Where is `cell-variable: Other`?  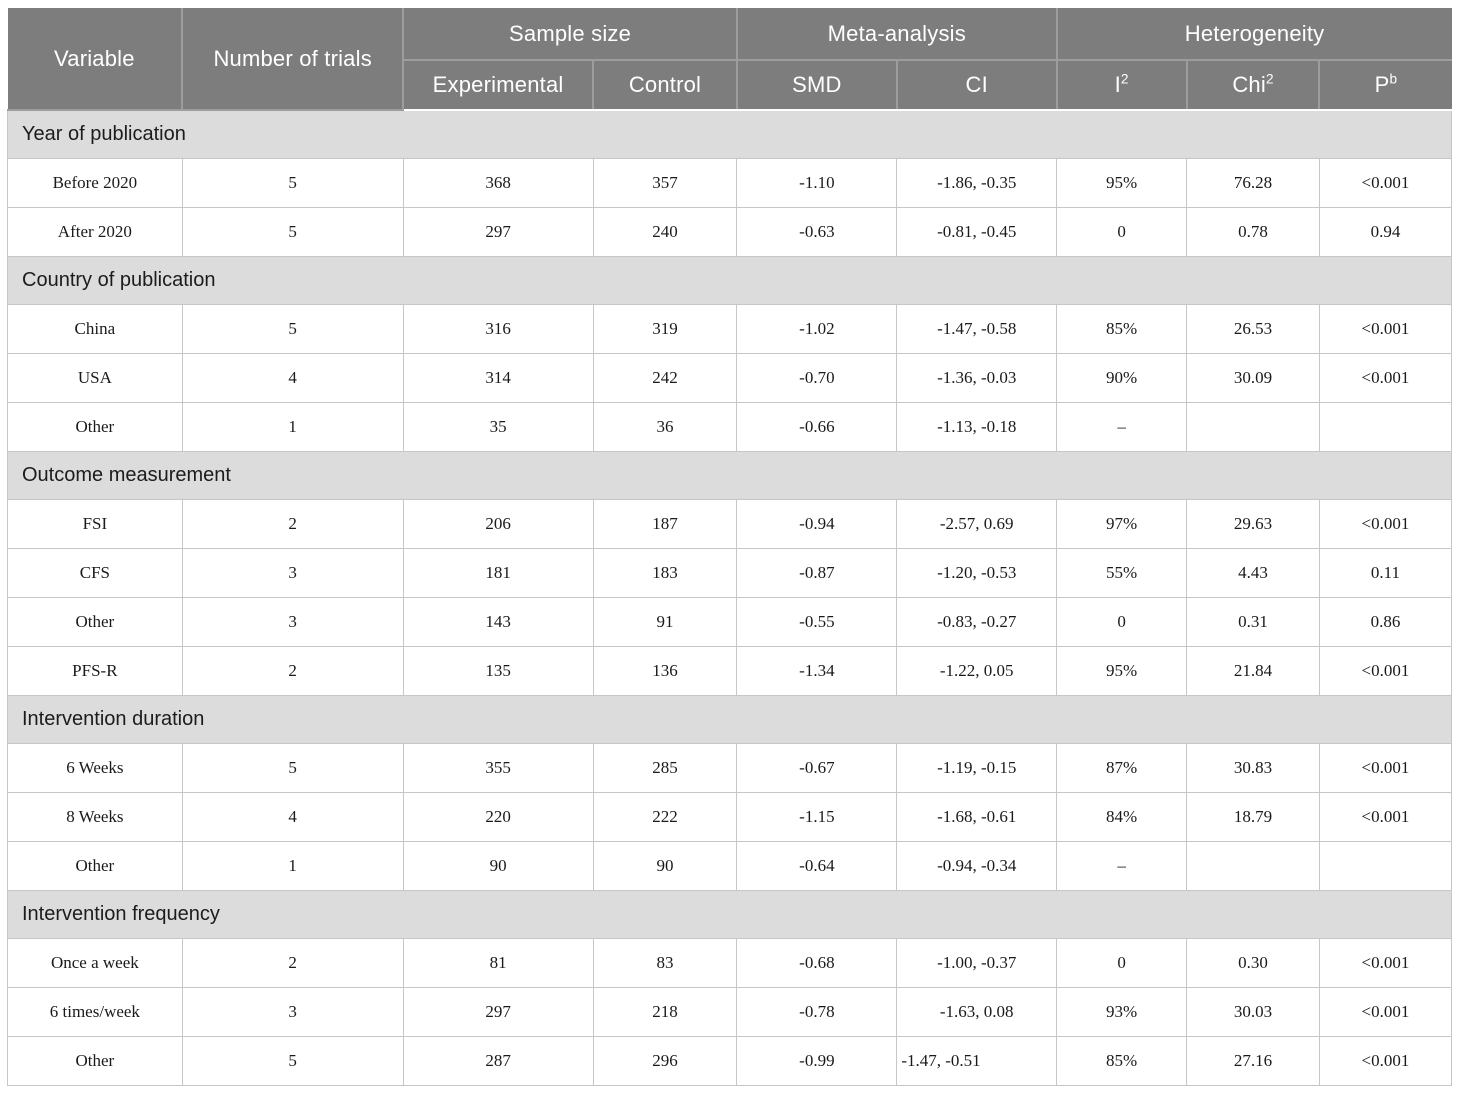
cell-variable: Other is located at coordinates (95, 426).